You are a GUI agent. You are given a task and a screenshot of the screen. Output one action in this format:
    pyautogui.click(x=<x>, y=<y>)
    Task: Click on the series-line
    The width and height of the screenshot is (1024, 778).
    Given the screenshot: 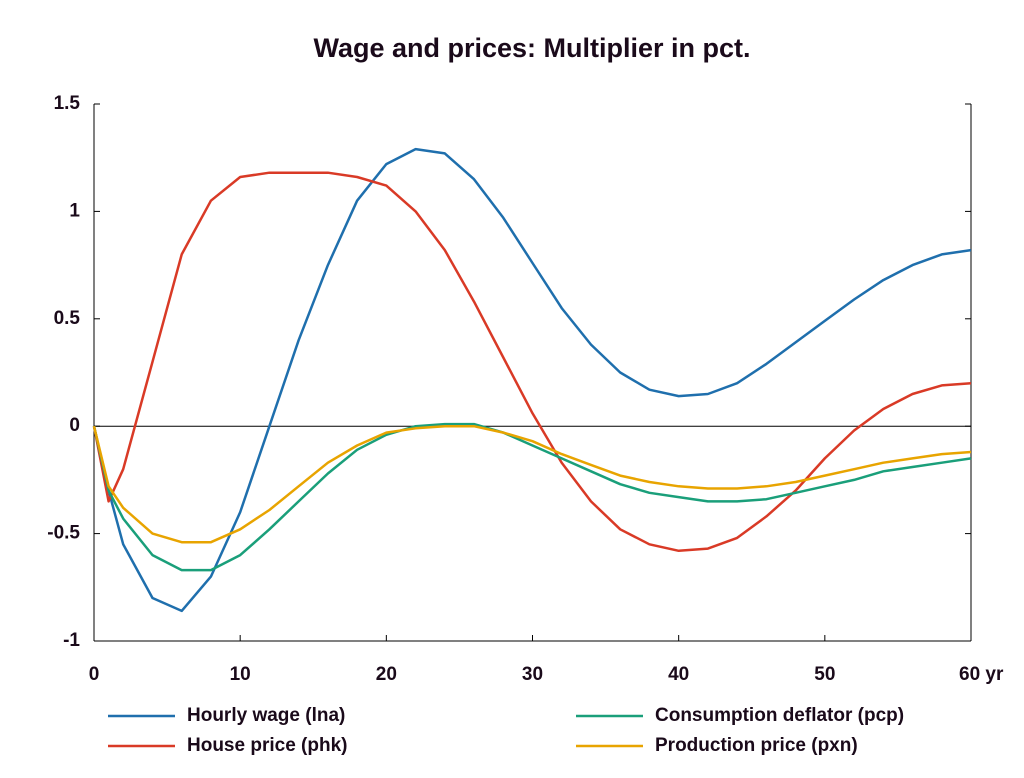 What is the action you would take?
    pyautogui.click(x=532, y=484)
    